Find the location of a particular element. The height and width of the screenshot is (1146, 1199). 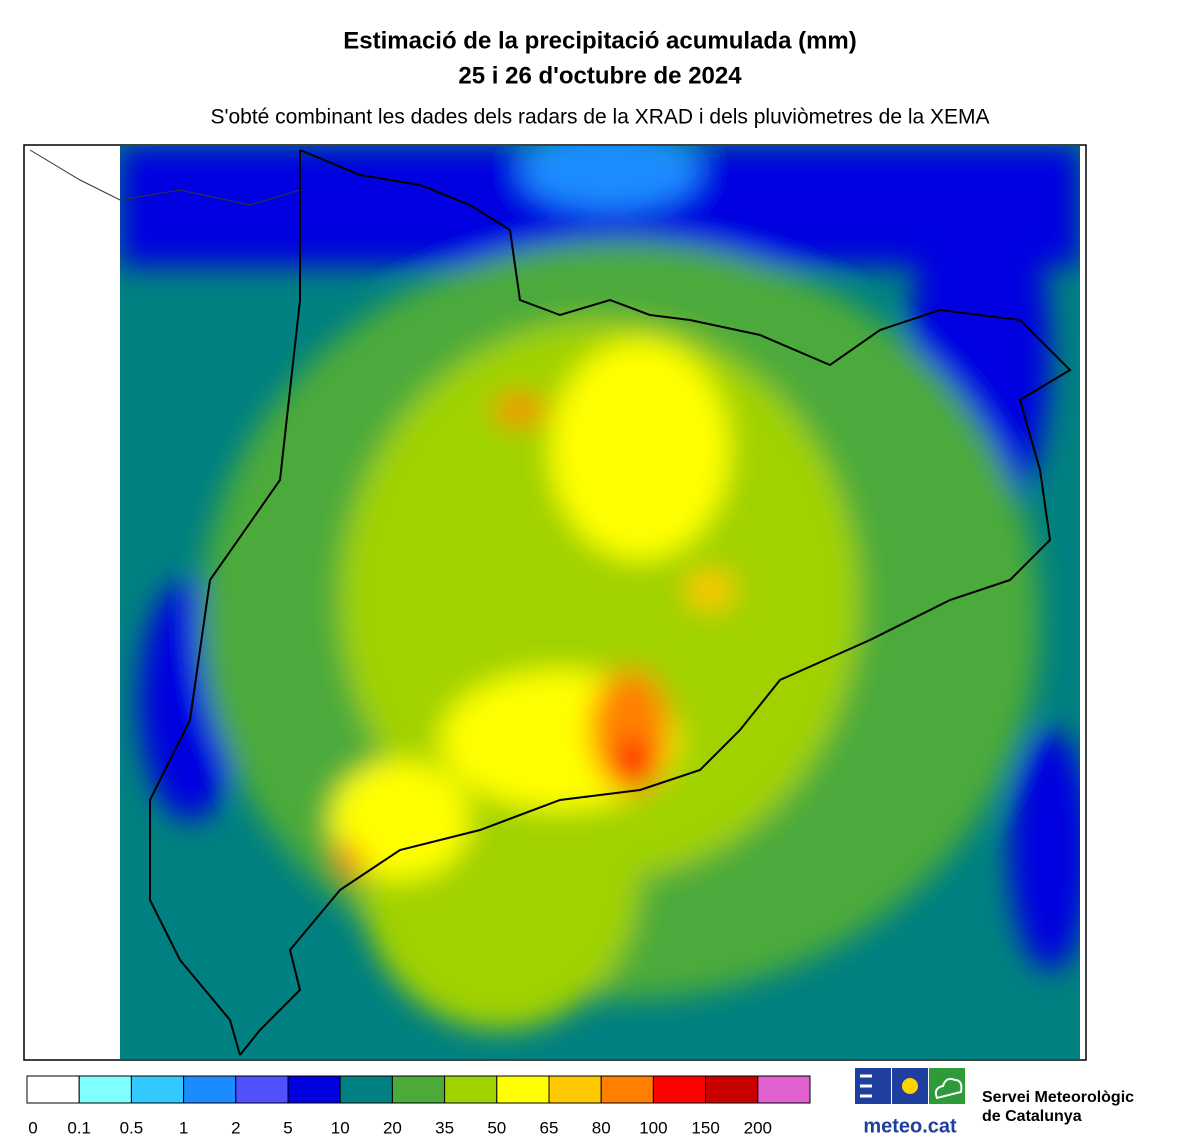

legend-label: 0.1 is located at coordinates (79, 1127).